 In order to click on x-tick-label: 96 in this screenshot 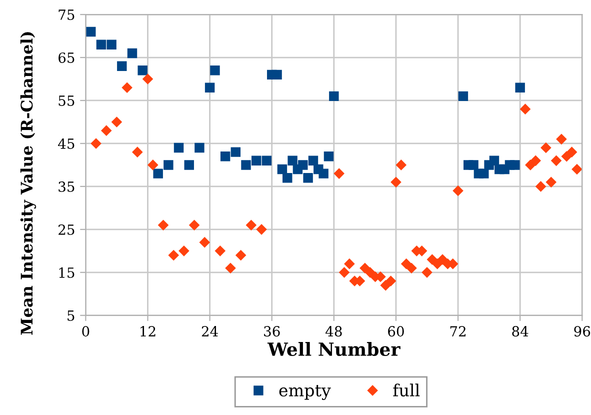, I will do `click(582, 331)`.